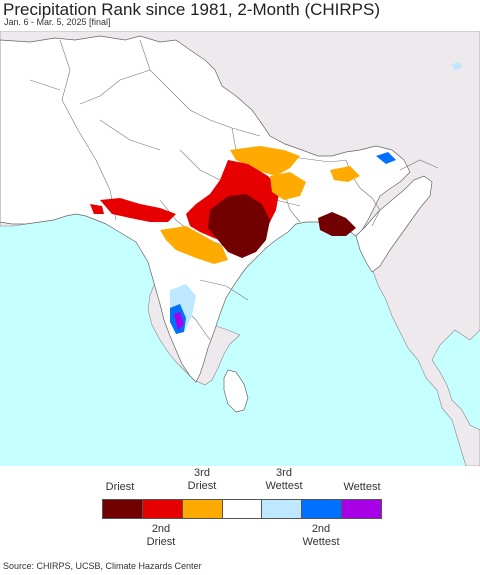  Describe the element at coordinates (282, 509) in the screenshot. I see `legend-swatch-3rd-wettest` at that location.